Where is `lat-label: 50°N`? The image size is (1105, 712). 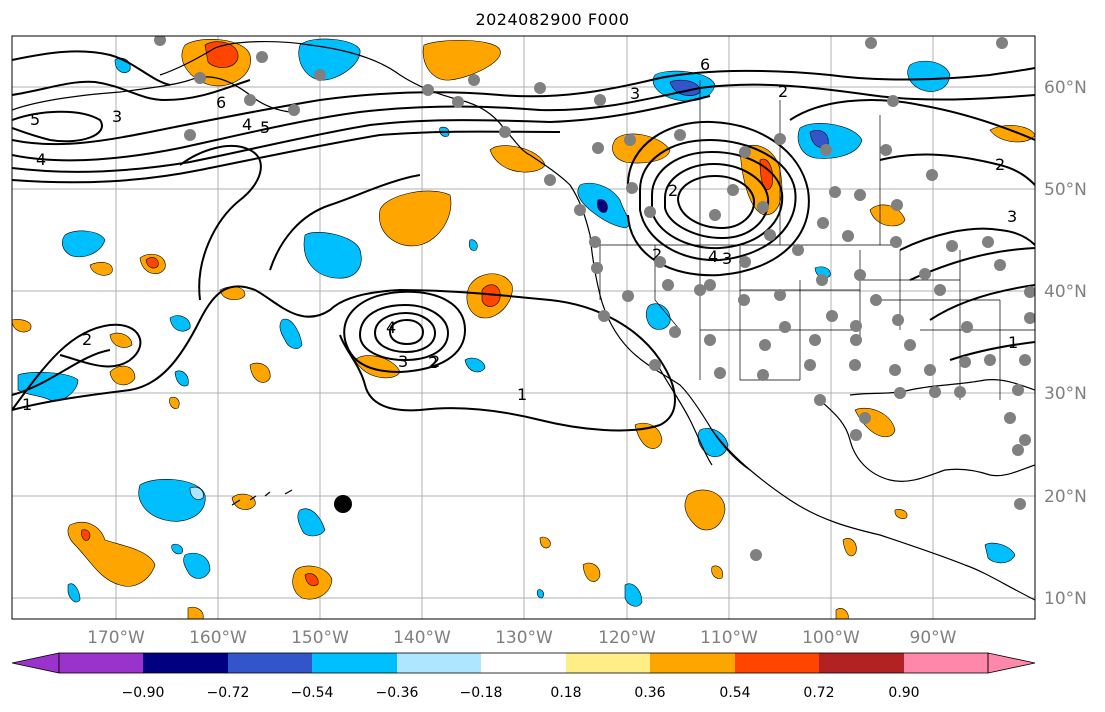 lat-label: 50°N is located at coordinates (1065, 190).